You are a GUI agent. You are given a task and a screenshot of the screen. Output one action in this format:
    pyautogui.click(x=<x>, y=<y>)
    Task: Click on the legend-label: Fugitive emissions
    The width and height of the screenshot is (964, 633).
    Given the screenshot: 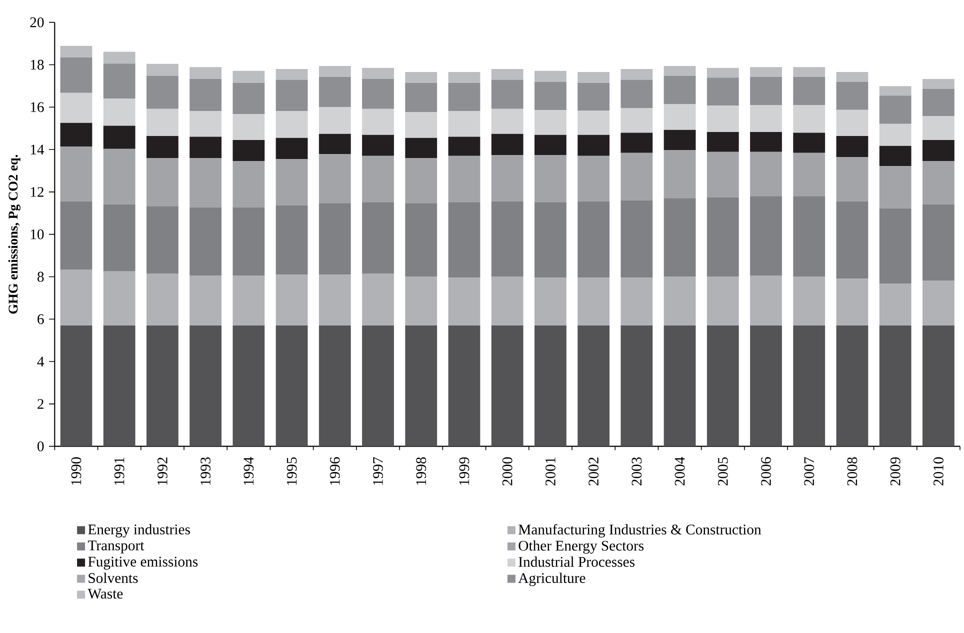 What is the action you would take?
    pyautogui.click(x=143, y=563)
    